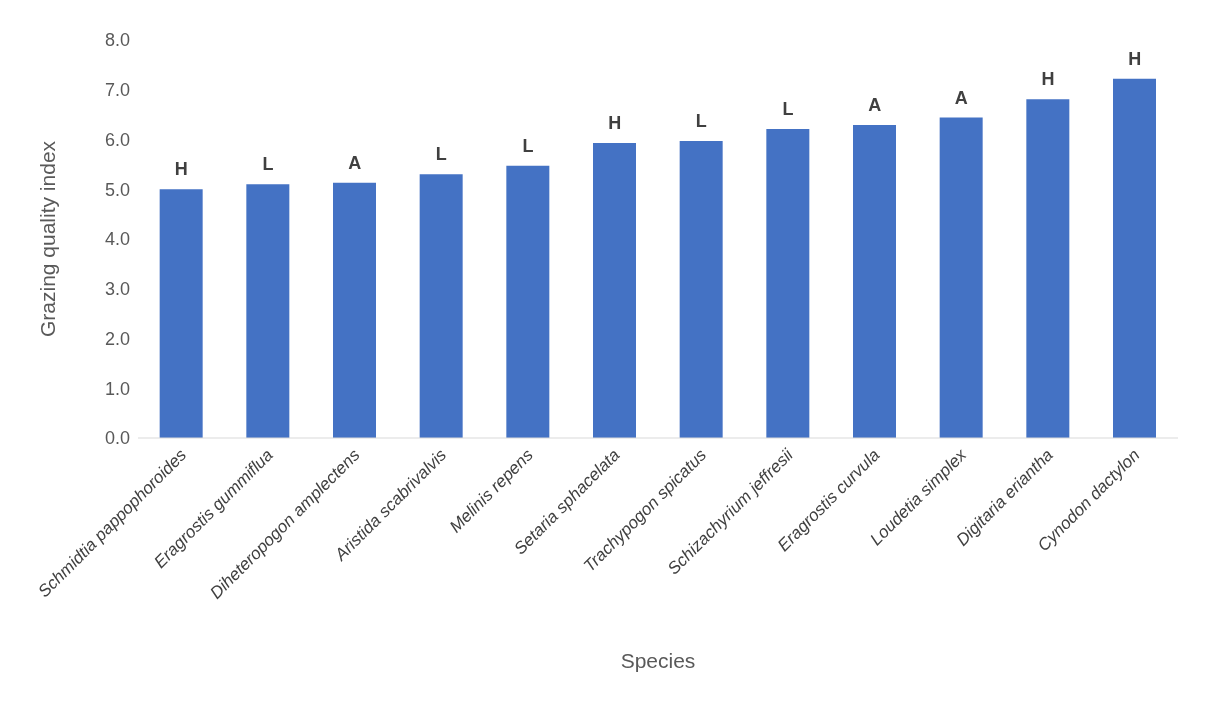 The width and height of the screenshot is (1215, 702). What do you see at coordinates (48, 239) in the screenshot?
I see `y-axis-title: Grazing quality index` at bounding box center [48, 239].